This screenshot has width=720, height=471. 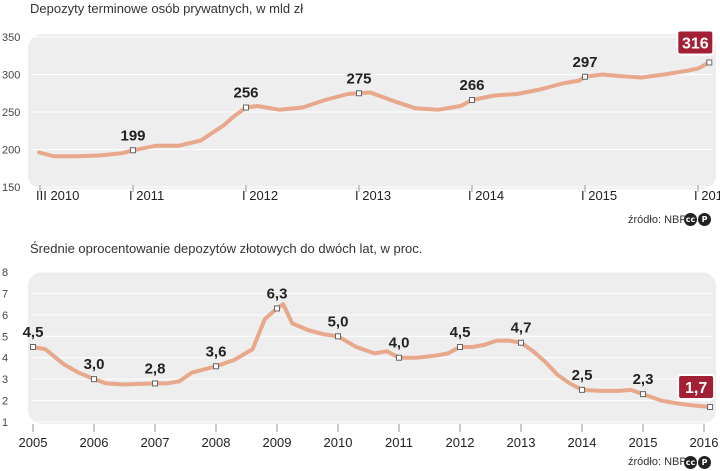 What do you see at coordinates (216, 351) in the screenshot?
I see `data-label: 3,6` at bounding box center [216, 351].